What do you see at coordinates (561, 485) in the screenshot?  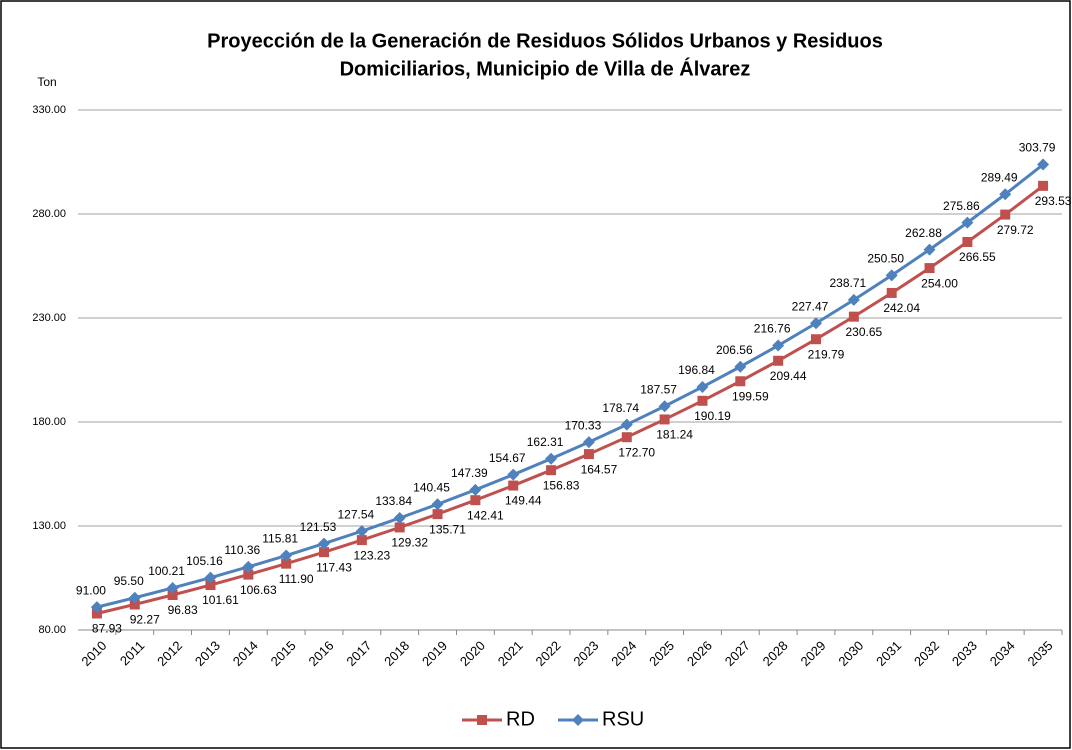 I see `data-label: 156.83` at bounding box center [561, 485].